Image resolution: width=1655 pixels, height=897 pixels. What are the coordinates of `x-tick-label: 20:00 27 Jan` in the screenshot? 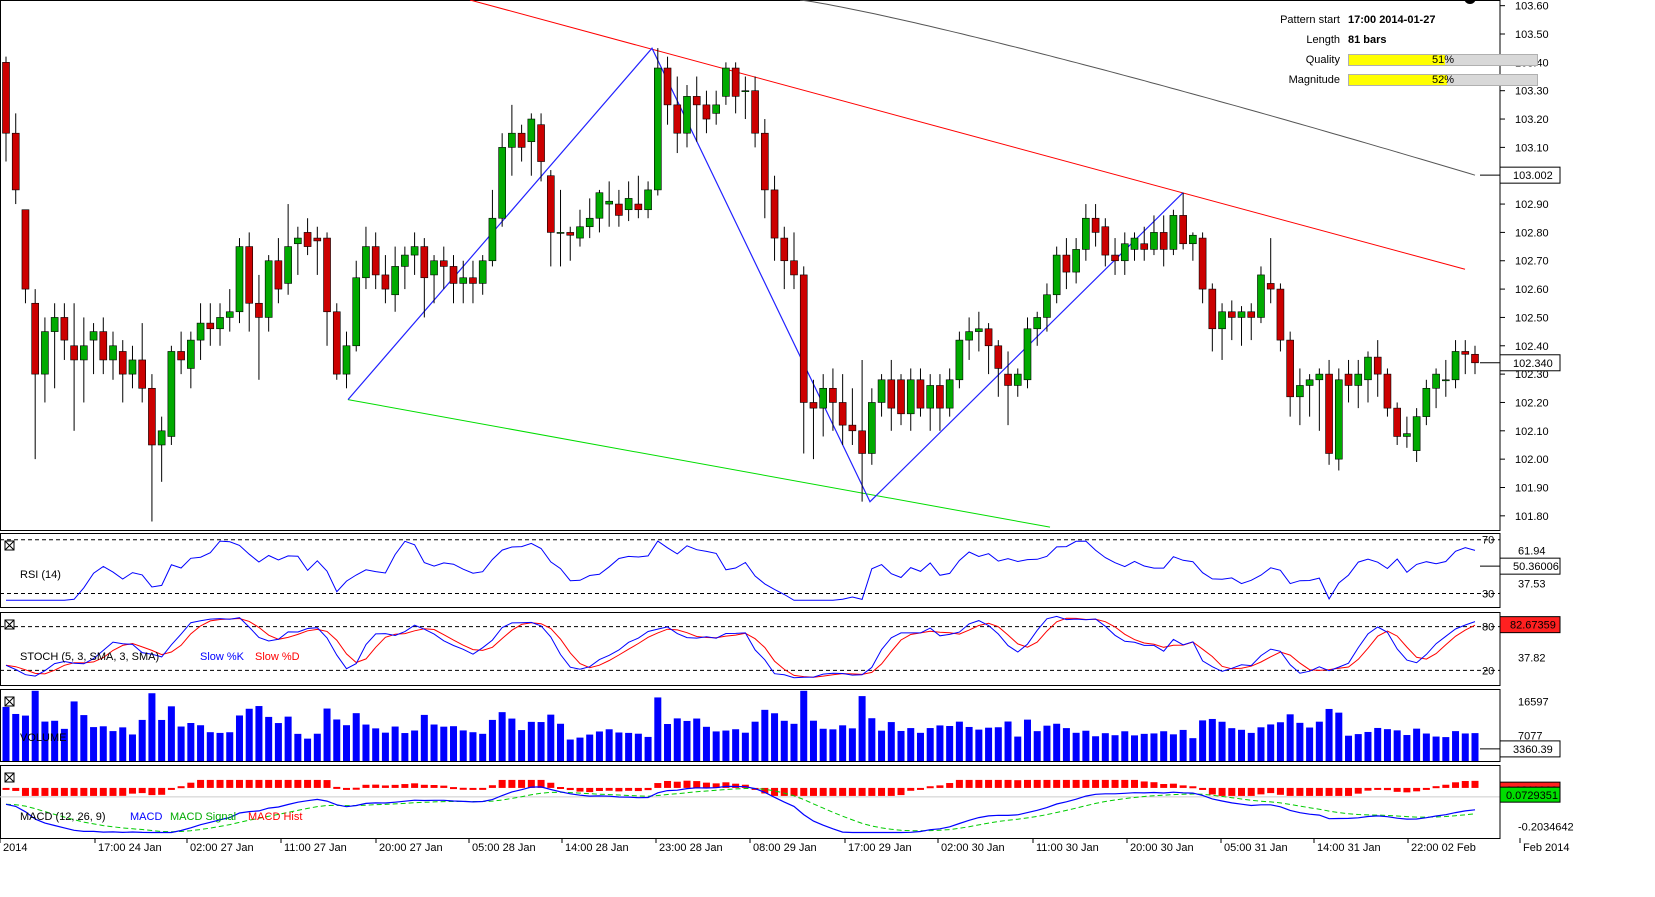 It's located at (411, 848).